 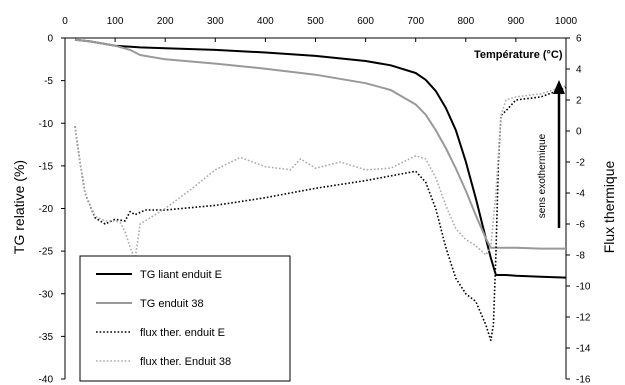 I want to click on legend-label: flux ther. enduit E, so click(x=182, y=333).